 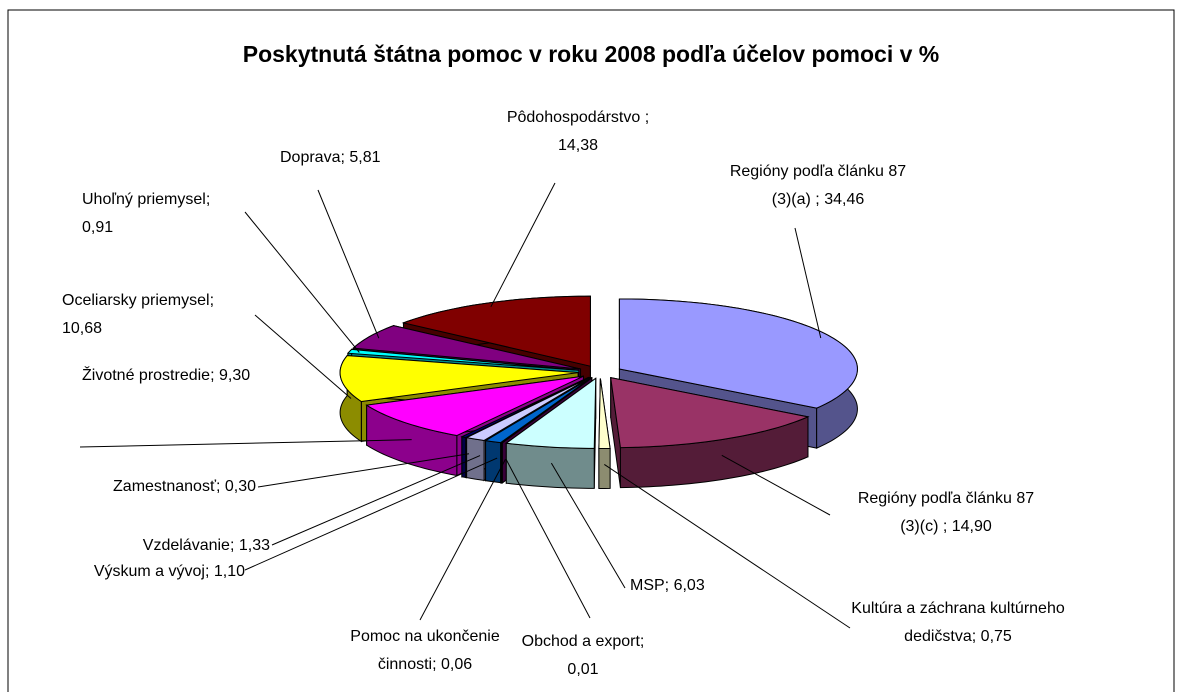 I want to click on category-label: Pôdohospodárstvo ;, so click(x=578, y=117).